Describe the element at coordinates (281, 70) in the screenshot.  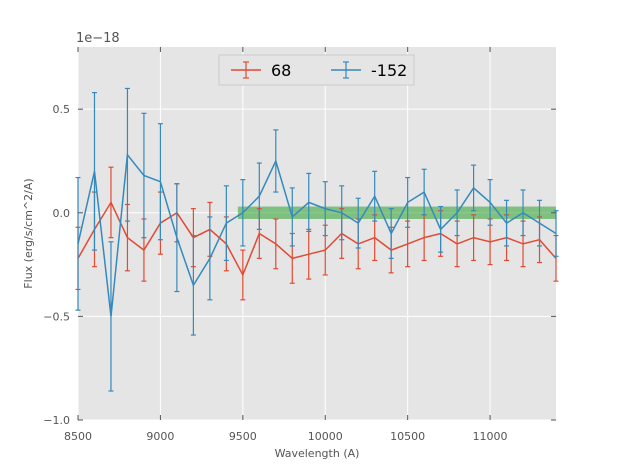
I see `legend-label-68: 68` at that location.